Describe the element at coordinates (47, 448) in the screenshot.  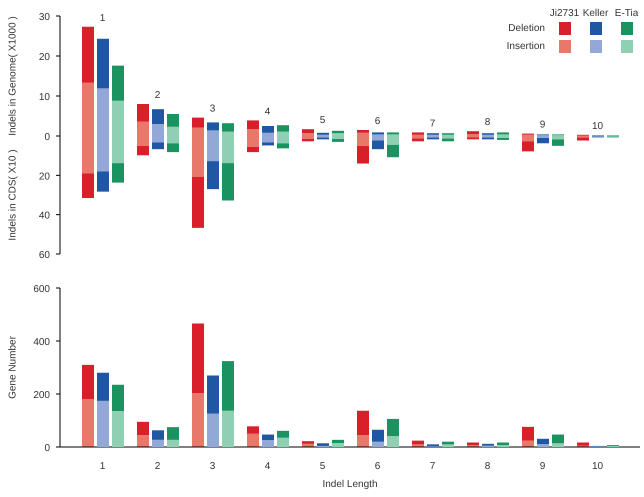
I see `y-tick-label: 0` at that location.